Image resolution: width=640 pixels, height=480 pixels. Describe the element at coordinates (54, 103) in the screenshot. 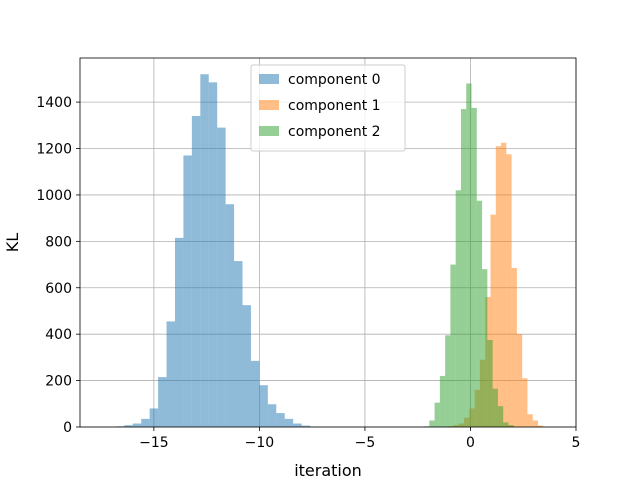

I see `y-tick-label: 1400` at that location.